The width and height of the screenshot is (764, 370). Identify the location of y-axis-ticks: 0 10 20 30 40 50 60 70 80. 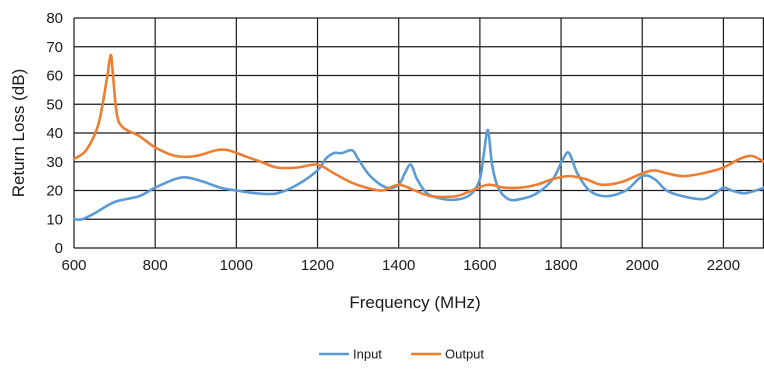
(54, 133).